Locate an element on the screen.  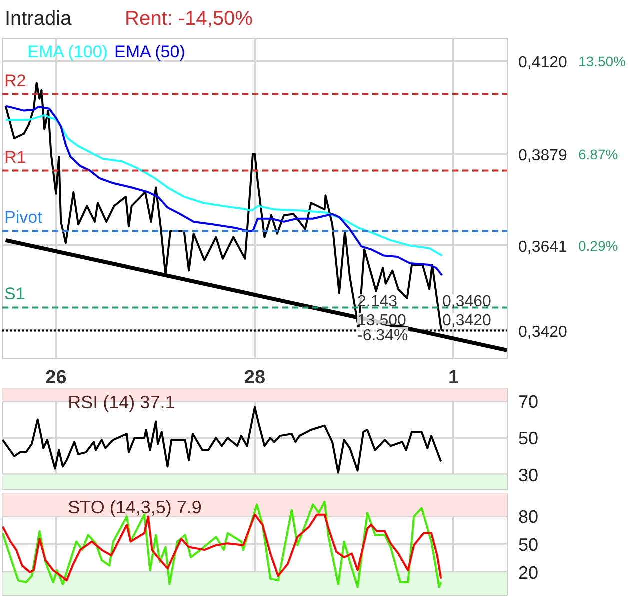
annotation: 0,3420 is located at coordinates (467, 321).